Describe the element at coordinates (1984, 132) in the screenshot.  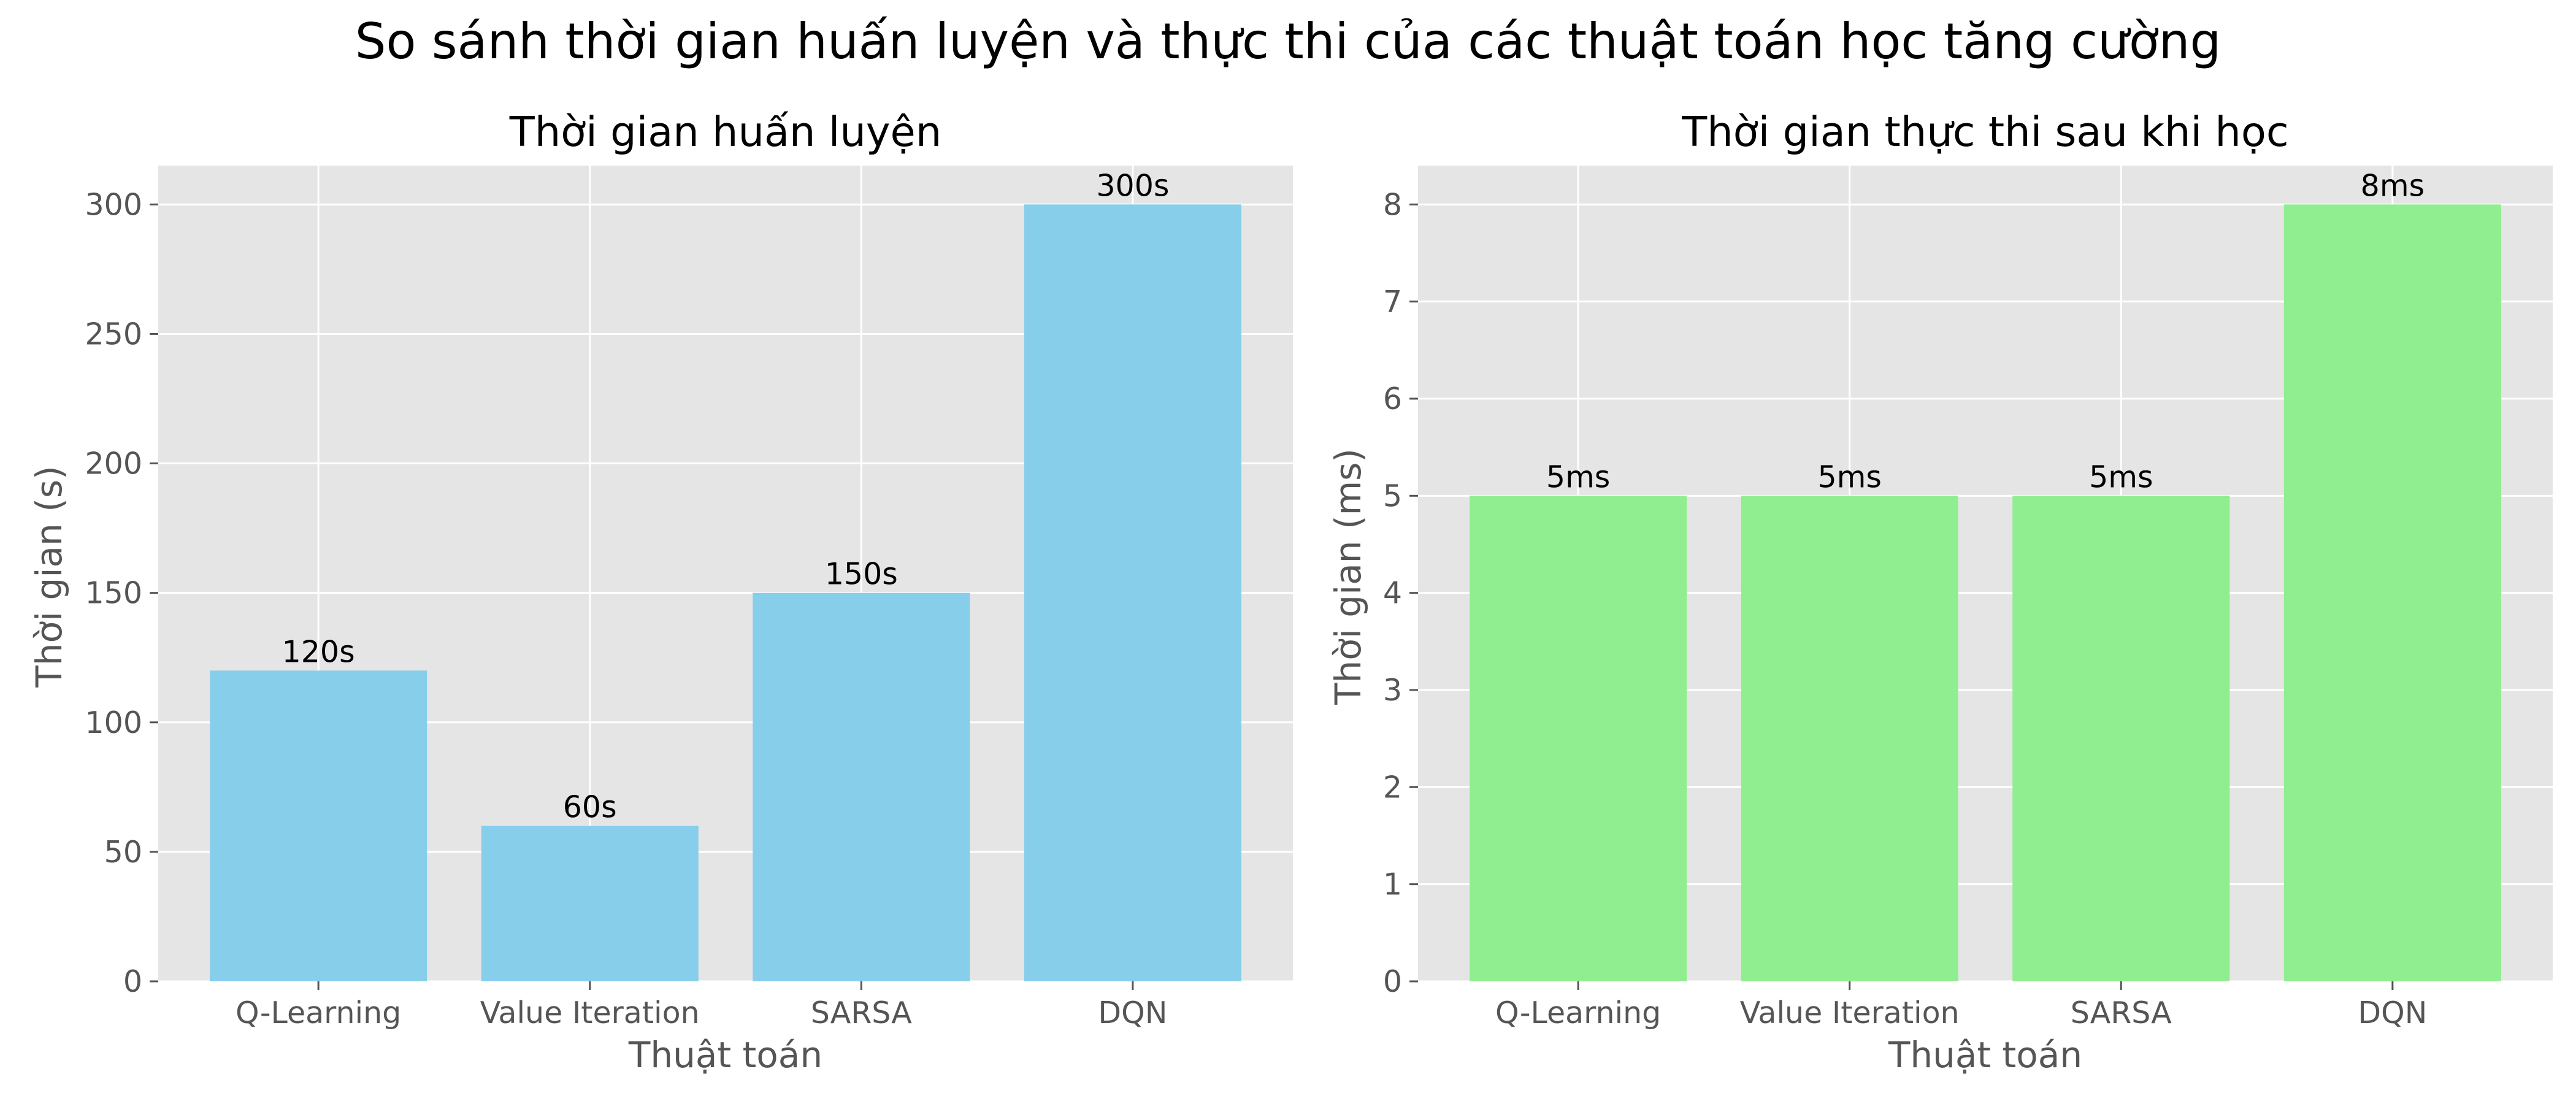
I see `execution-time-title: Thời gian thực thi sau khi học` at that location.